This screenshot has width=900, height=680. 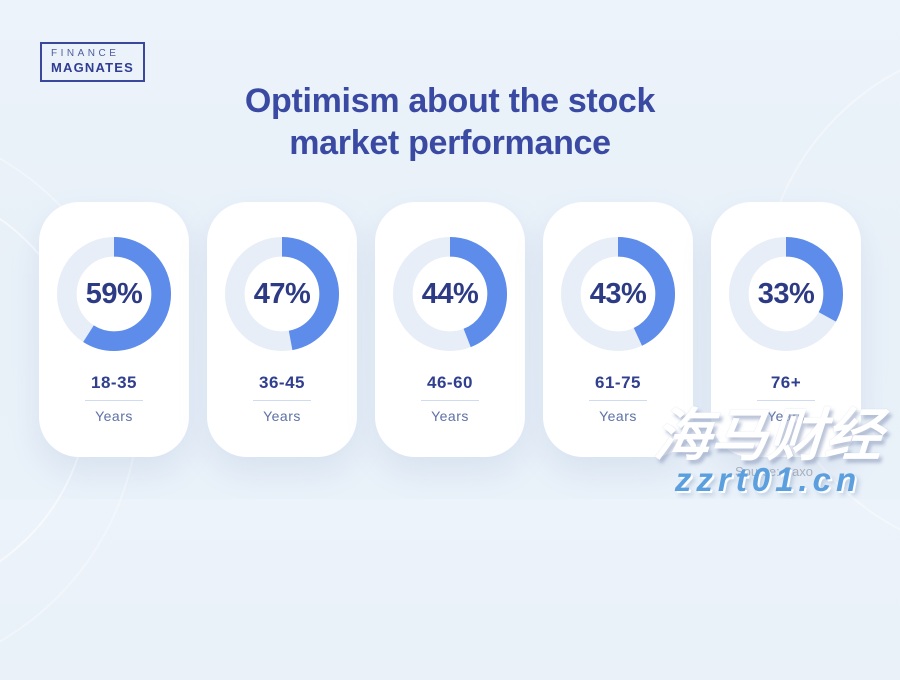 What do you see at coordinates (786, 382) in the screenshot?
I see `age-range-label: 76+` at bounding box center [786, 382].